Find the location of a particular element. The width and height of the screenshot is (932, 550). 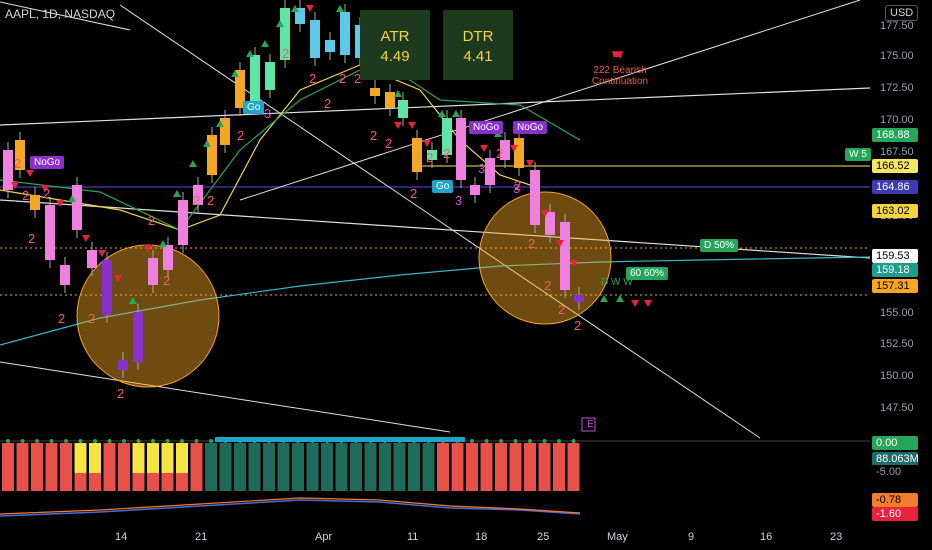

dtr-box: DTR 4.41 is located at coordinates (478, 45).